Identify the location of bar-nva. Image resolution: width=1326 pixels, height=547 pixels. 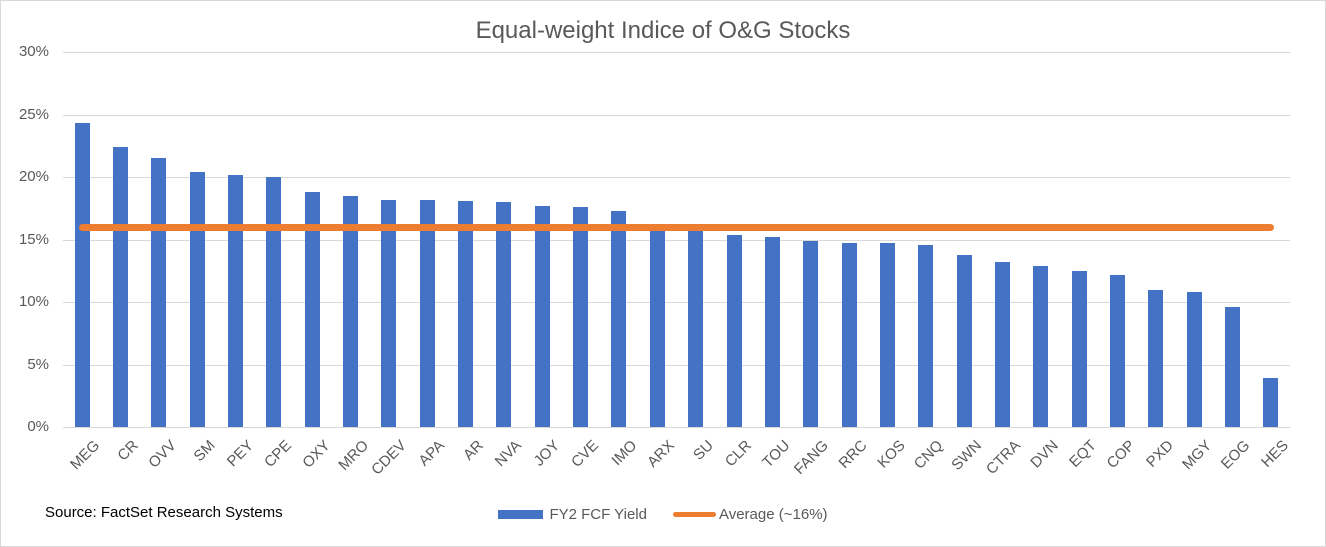
(504, 314).